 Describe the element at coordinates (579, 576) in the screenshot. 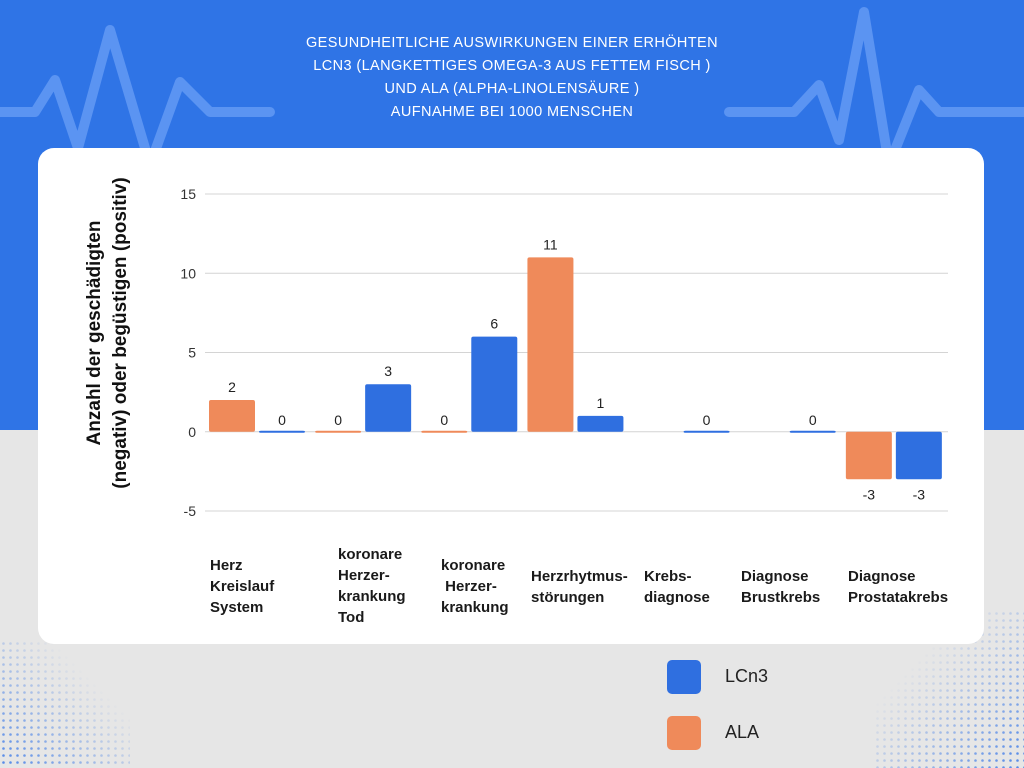

I see `x-category-label-line: Herzrhytmus-` at that location.